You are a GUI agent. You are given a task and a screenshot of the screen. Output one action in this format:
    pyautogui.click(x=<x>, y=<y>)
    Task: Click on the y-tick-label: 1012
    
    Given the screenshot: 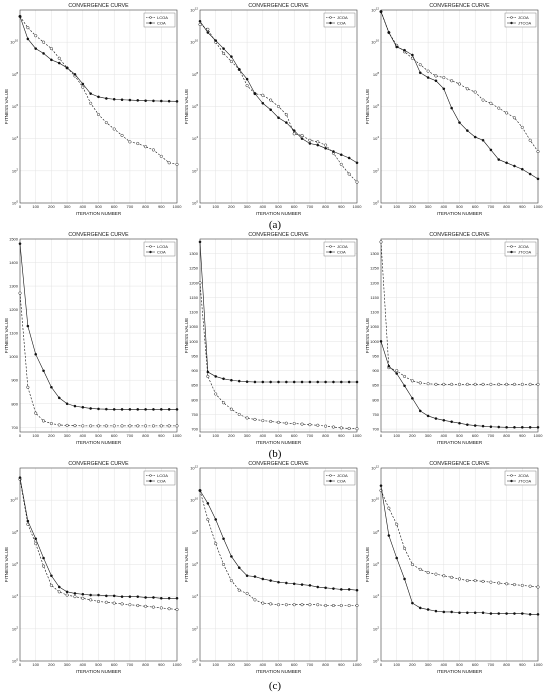 What is the action you would take?
    pyautogui.click(x=375, y=10)
    